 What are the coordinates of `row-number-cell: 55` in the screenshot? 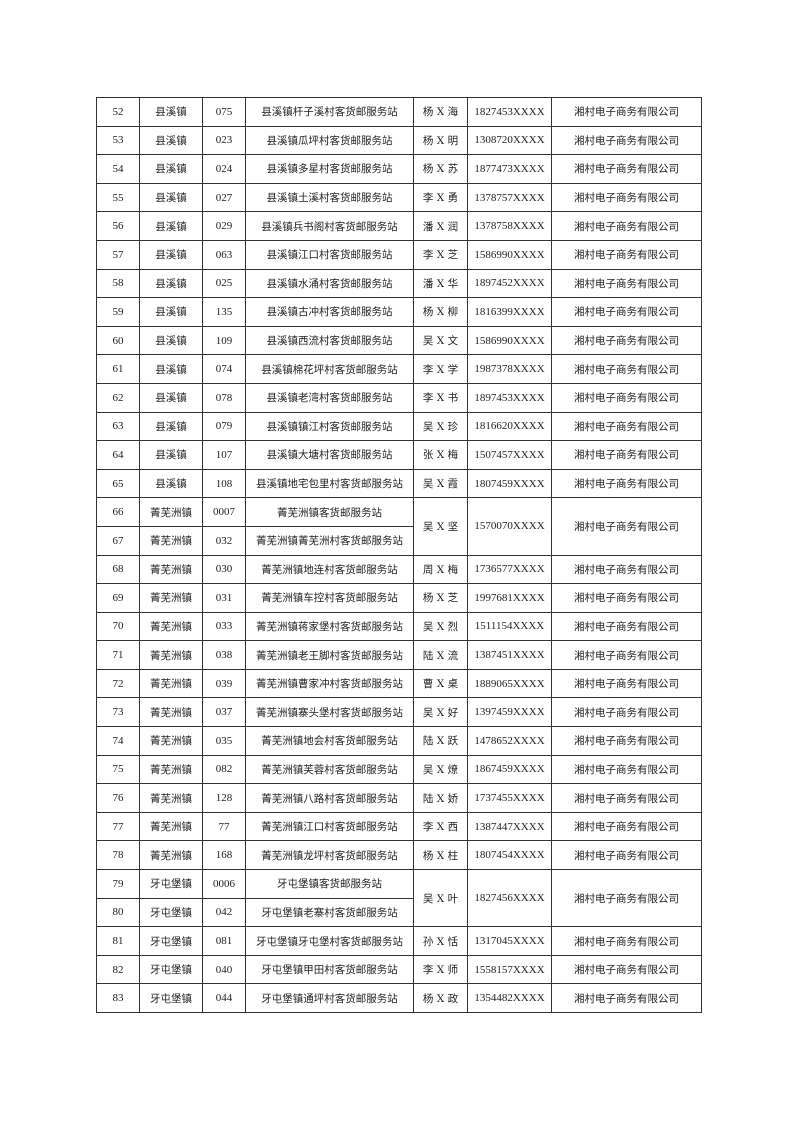 It's located at (118, 197).